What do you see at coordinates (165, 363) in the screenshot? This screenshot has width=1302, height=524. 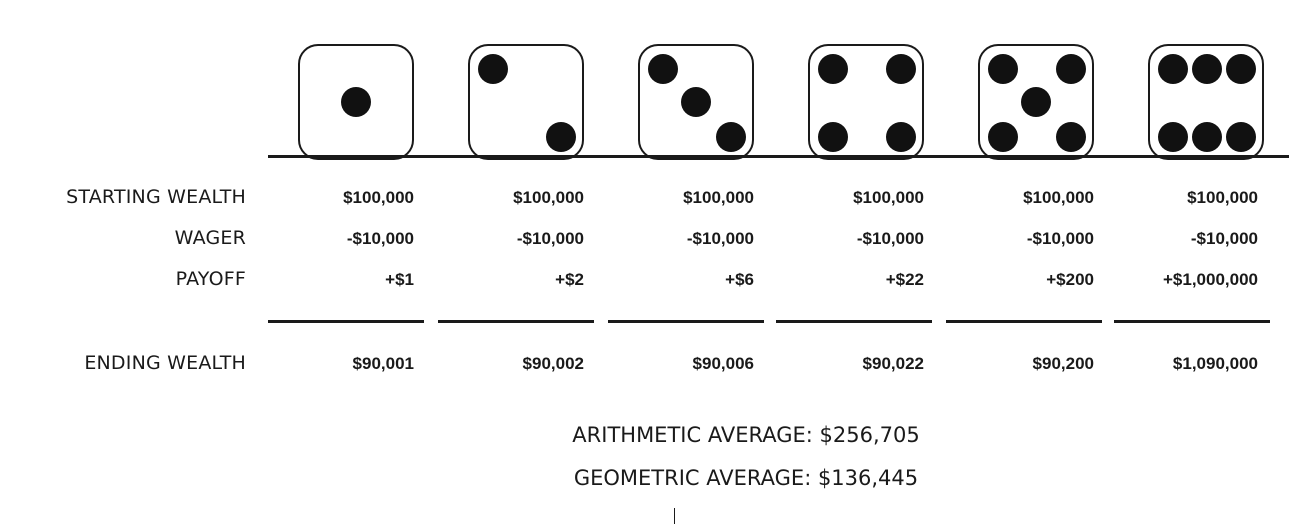 I see `ending-wealth-label: ENDING WEALTH` at bounding box center [165, 363].